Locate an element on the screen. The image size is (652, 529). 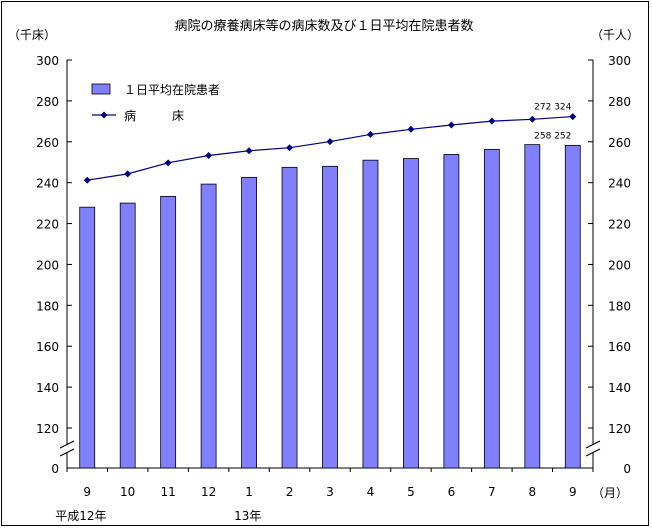
legend-bar-label: １日平均在院患者 is located at coordinates (172, 90).